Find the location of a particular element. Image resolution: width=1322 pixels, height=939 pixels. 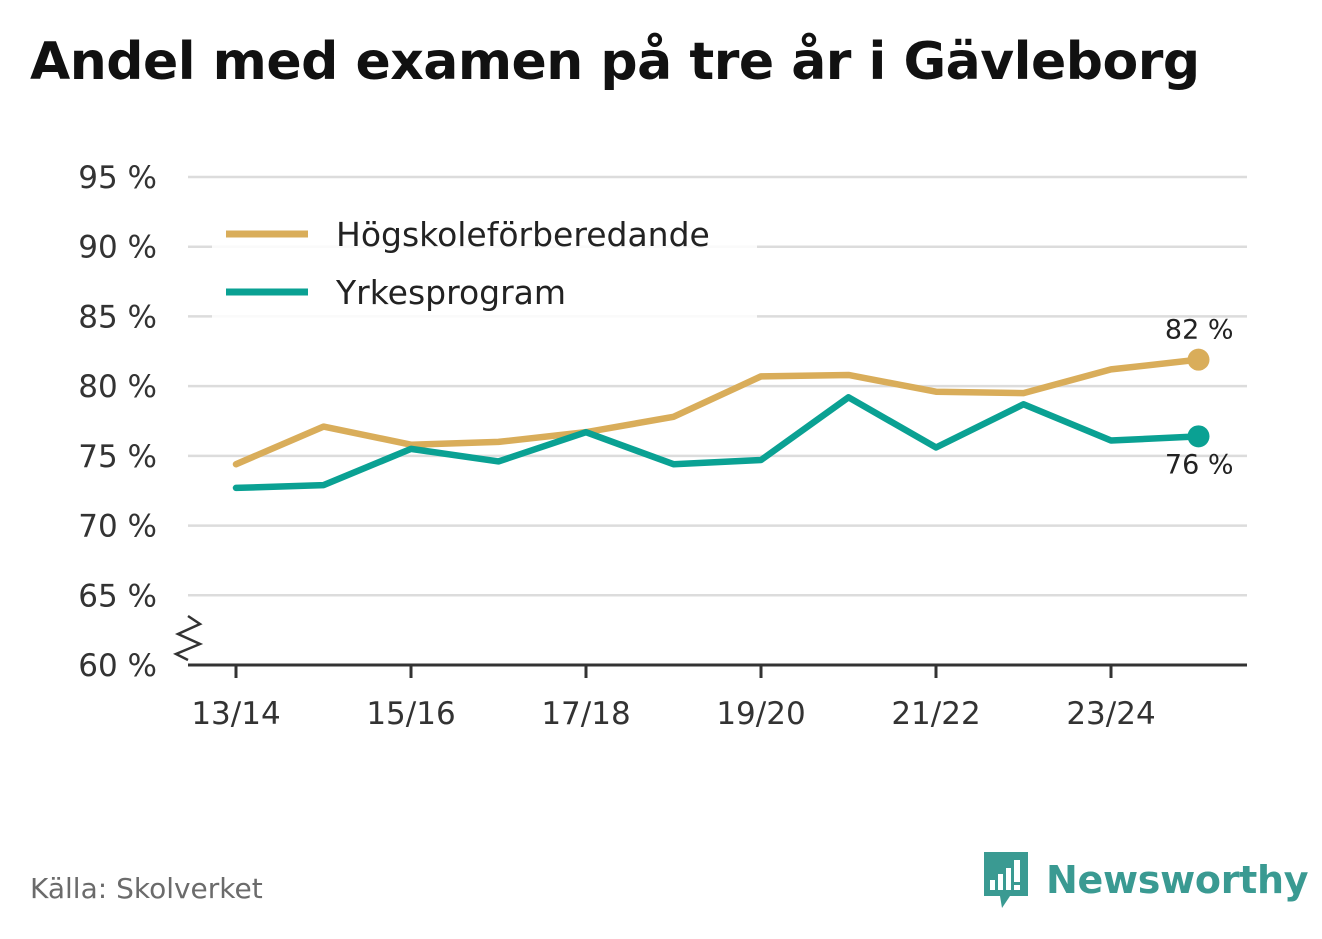

legend-background is located at coordinates (484, 264).